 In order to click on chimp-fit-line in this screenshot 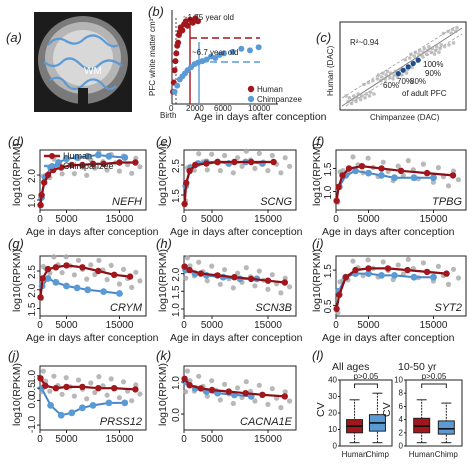, I will do `click(82, 402)`.